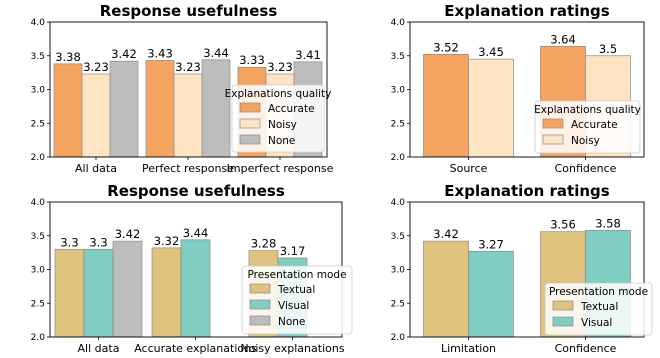 The image size is (660, 358). Describe the element at coordinates (563, 39) in the screenshot. I see `data-label: 3.64` at that location.